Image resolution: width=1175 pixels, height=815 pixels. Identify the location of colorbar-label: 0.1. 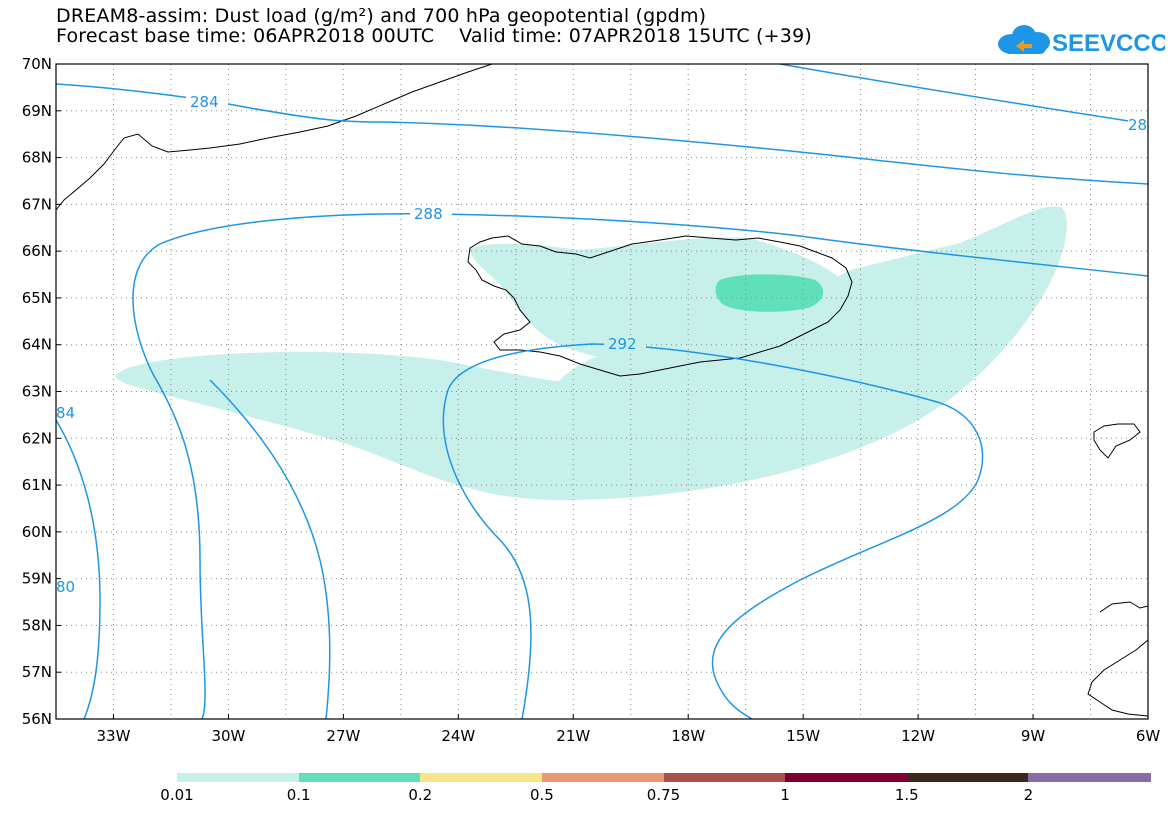
(298, 795).